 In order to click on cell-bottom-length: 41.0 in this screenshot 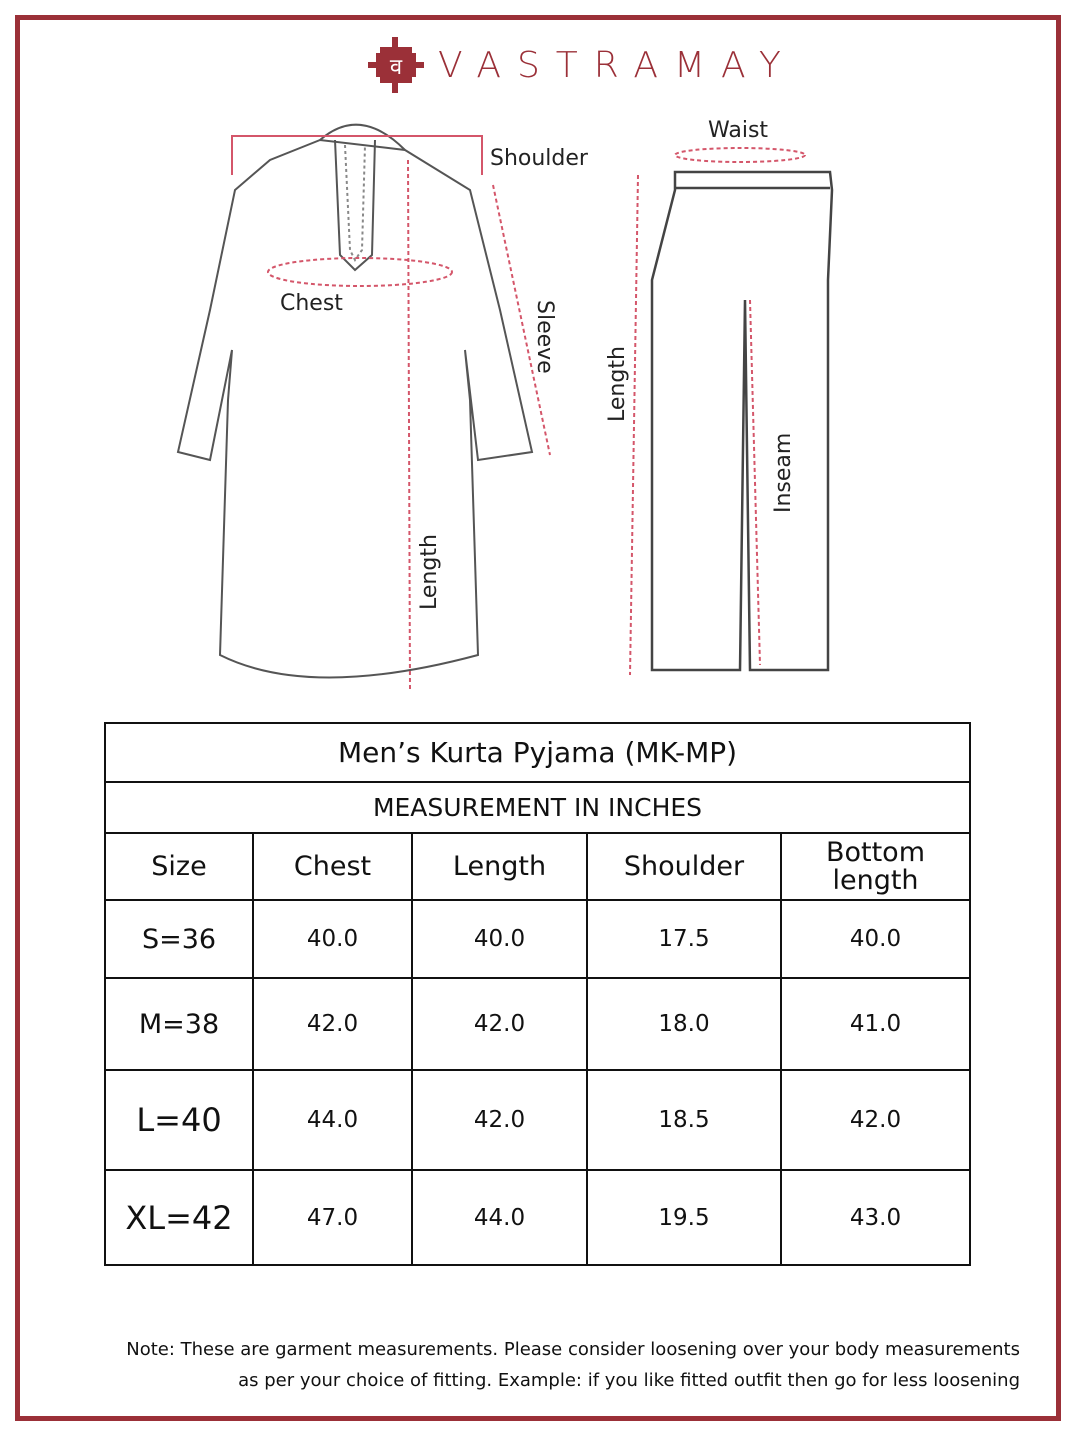, I will do `click(875, 1024)`.